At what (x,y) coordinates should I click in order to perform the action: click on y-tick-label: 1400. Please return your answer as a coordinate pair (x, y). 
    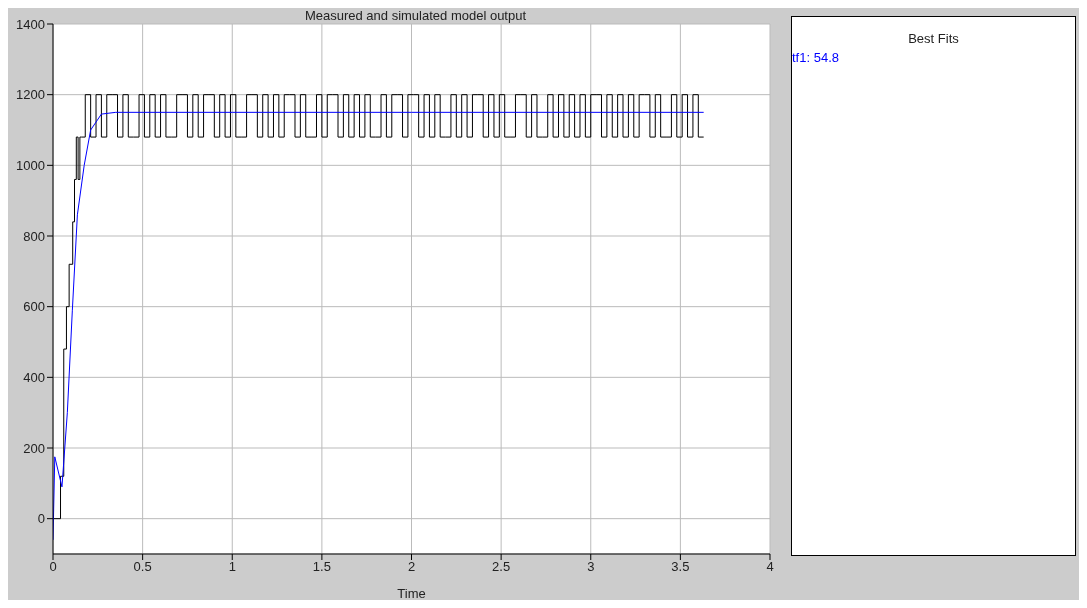
    Looking at the image, I should click on (30, 24).